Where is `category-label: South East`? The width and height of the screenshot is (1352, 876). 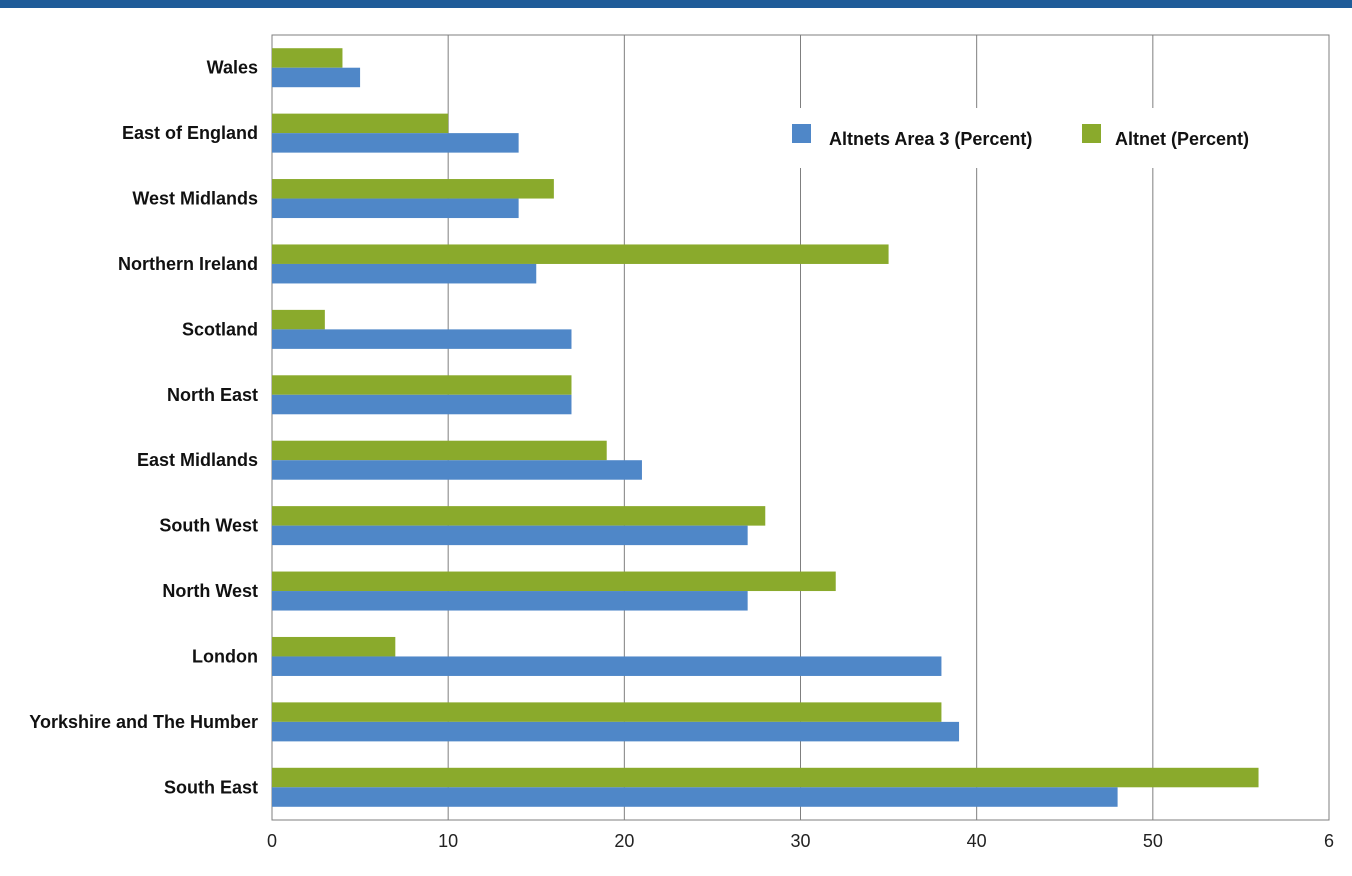
category-label: South East is located at coordinates (211, 787).